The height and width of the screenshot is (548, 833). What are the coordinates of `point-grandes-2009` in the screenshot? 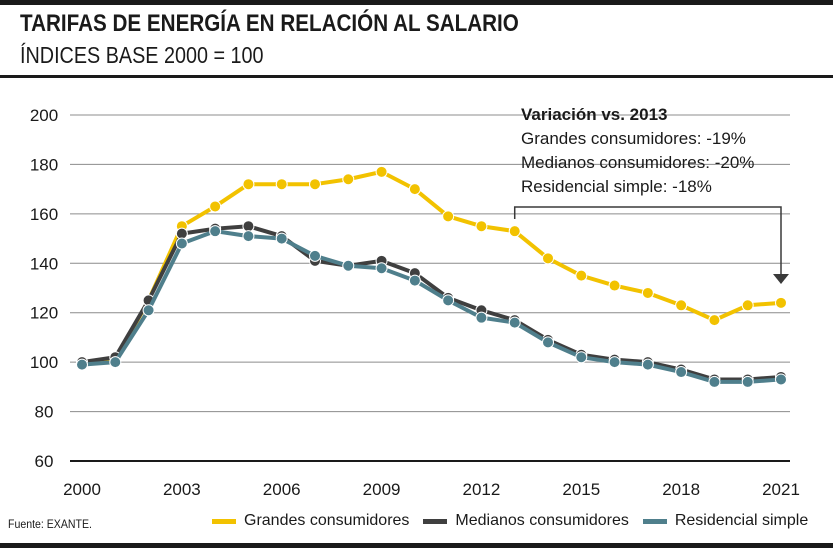 It's located at (381, 171).